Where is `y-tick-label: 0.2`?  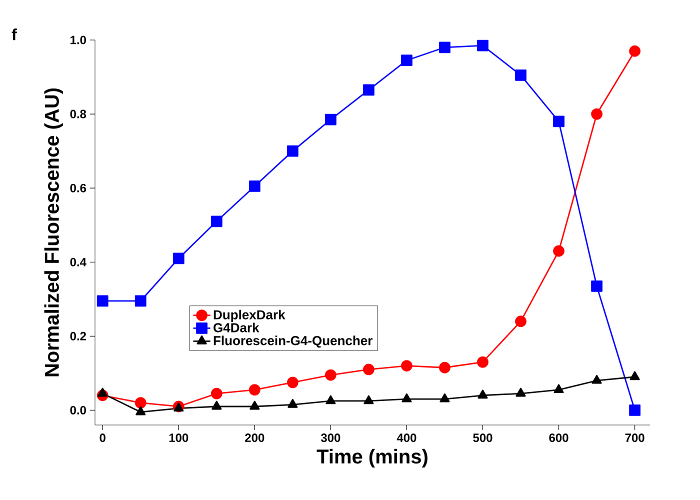 y-tick-label: 0.2 is located at coordinates (78, 336).